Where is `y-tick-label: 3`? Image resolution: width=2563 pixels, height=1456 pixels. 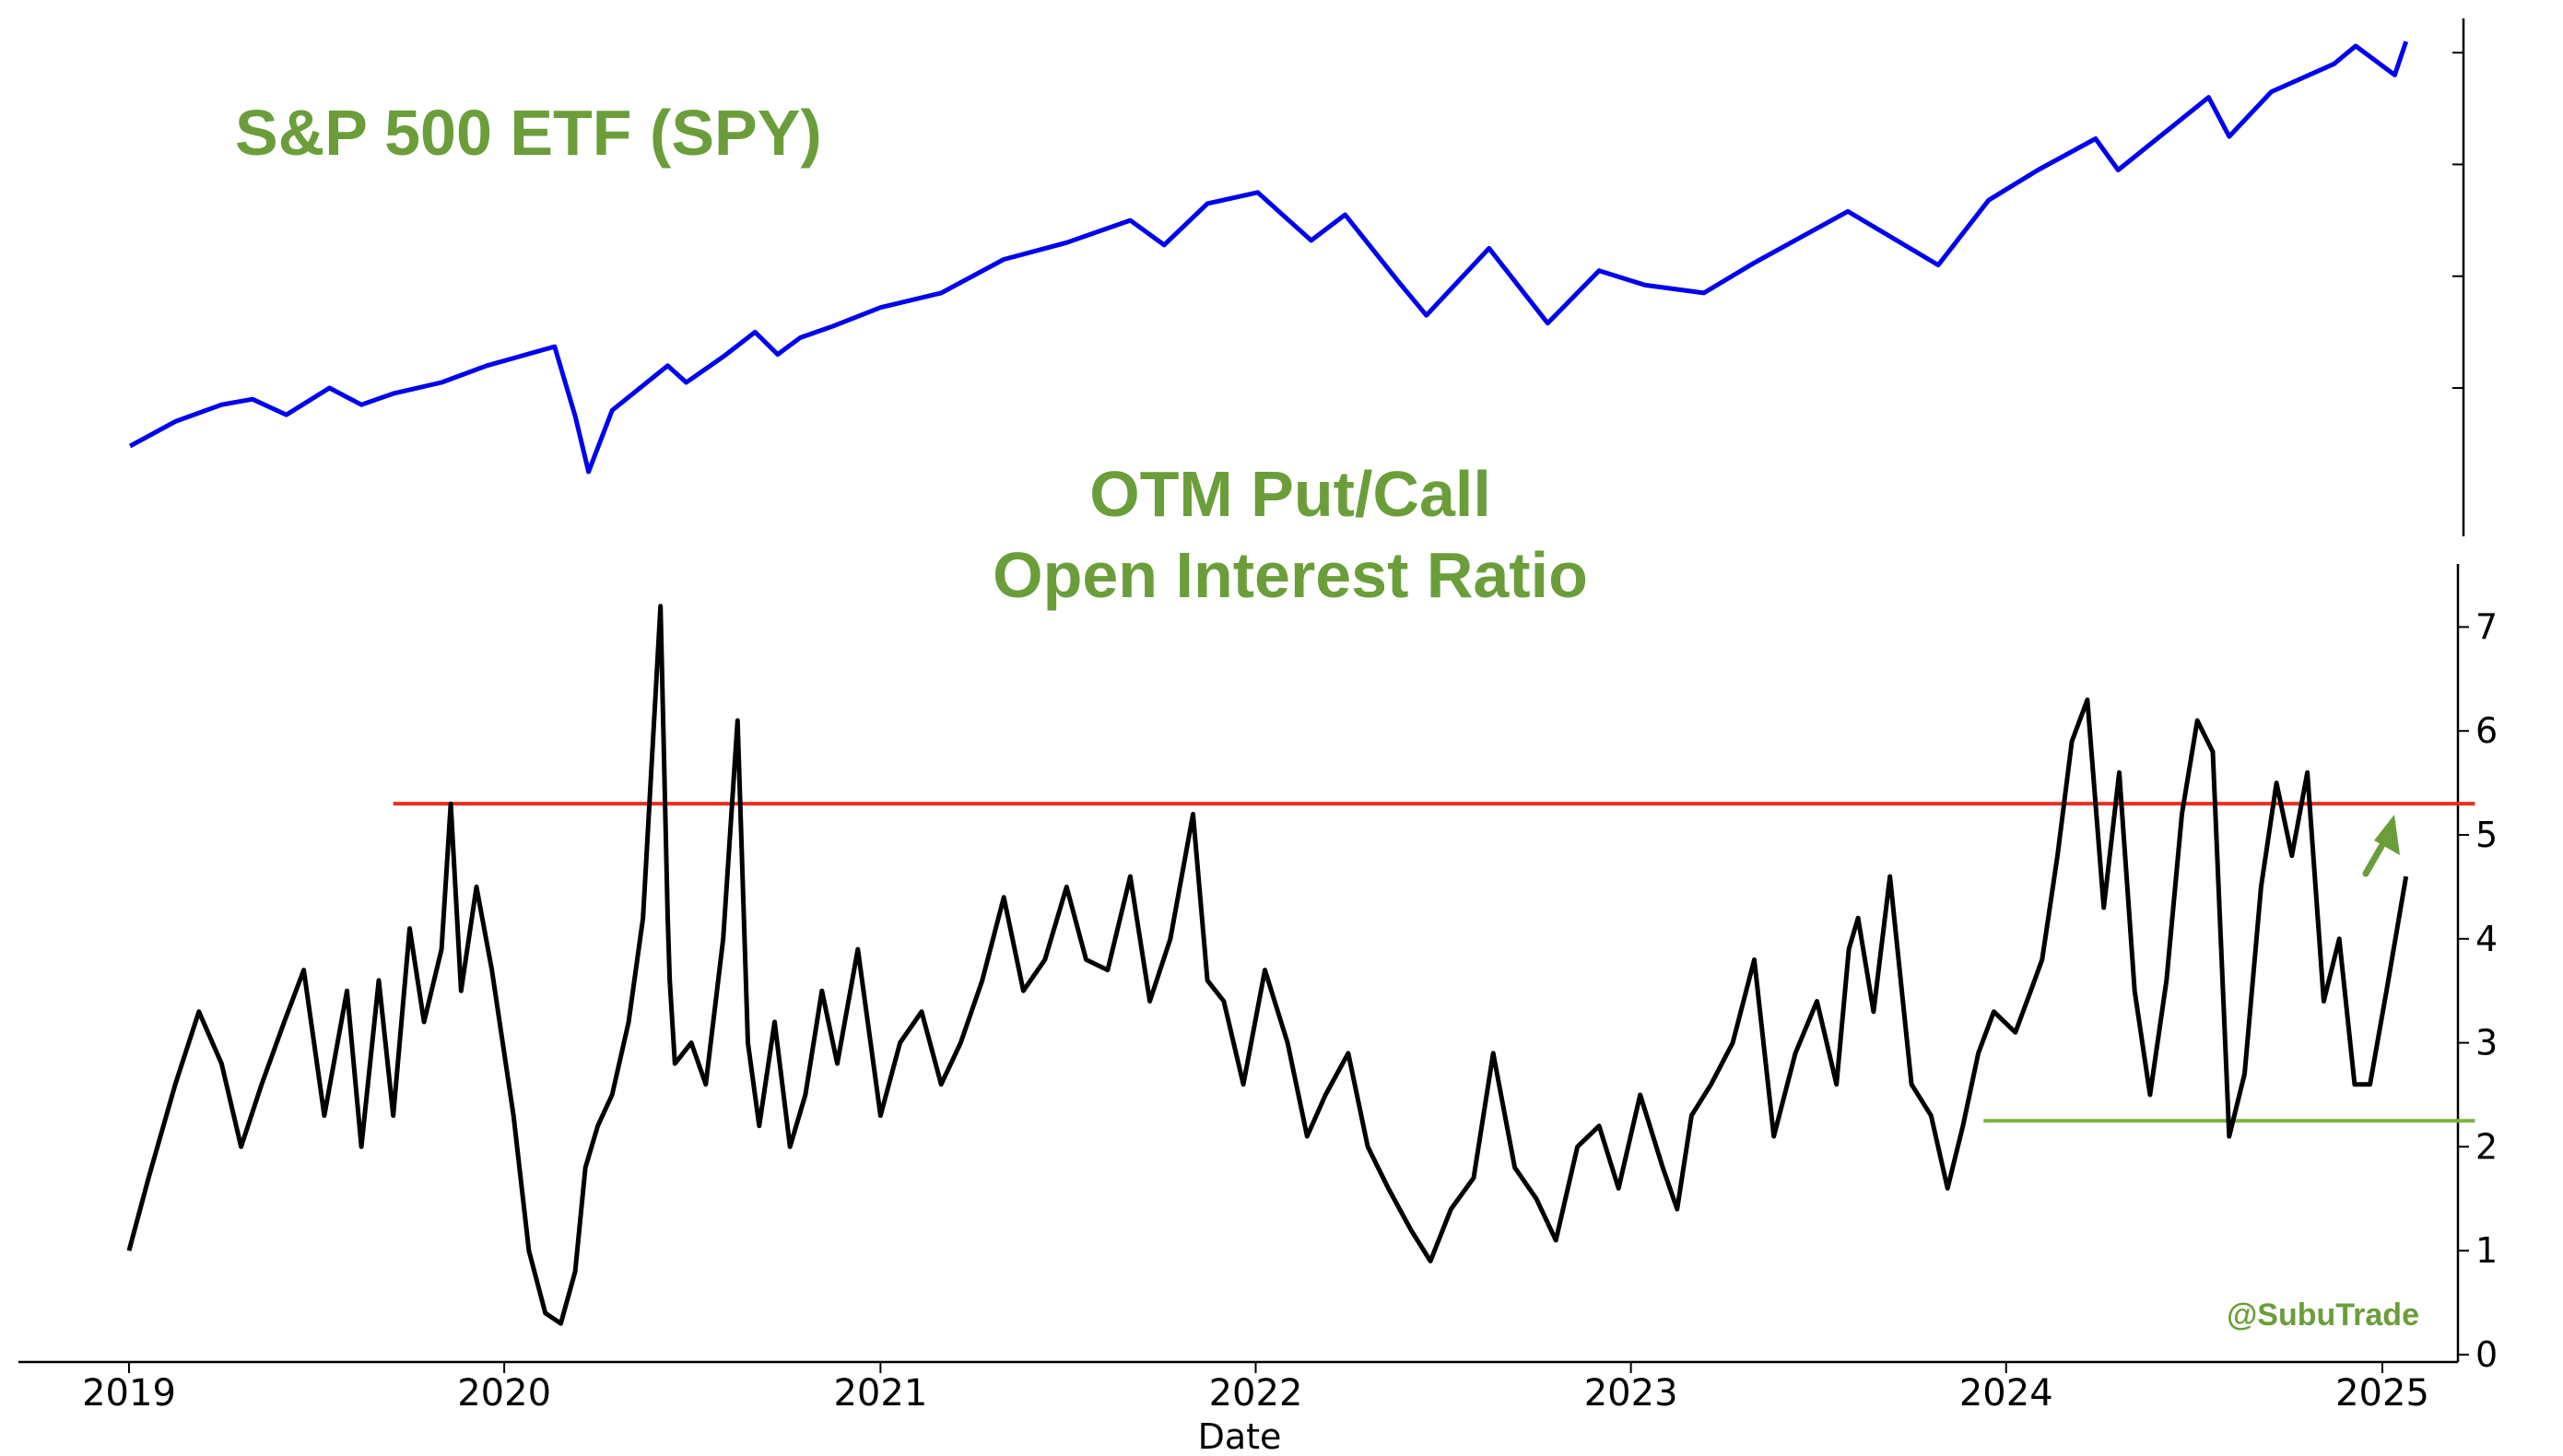 y-tick-label: 3 is located at coordinates (2487, 1043).